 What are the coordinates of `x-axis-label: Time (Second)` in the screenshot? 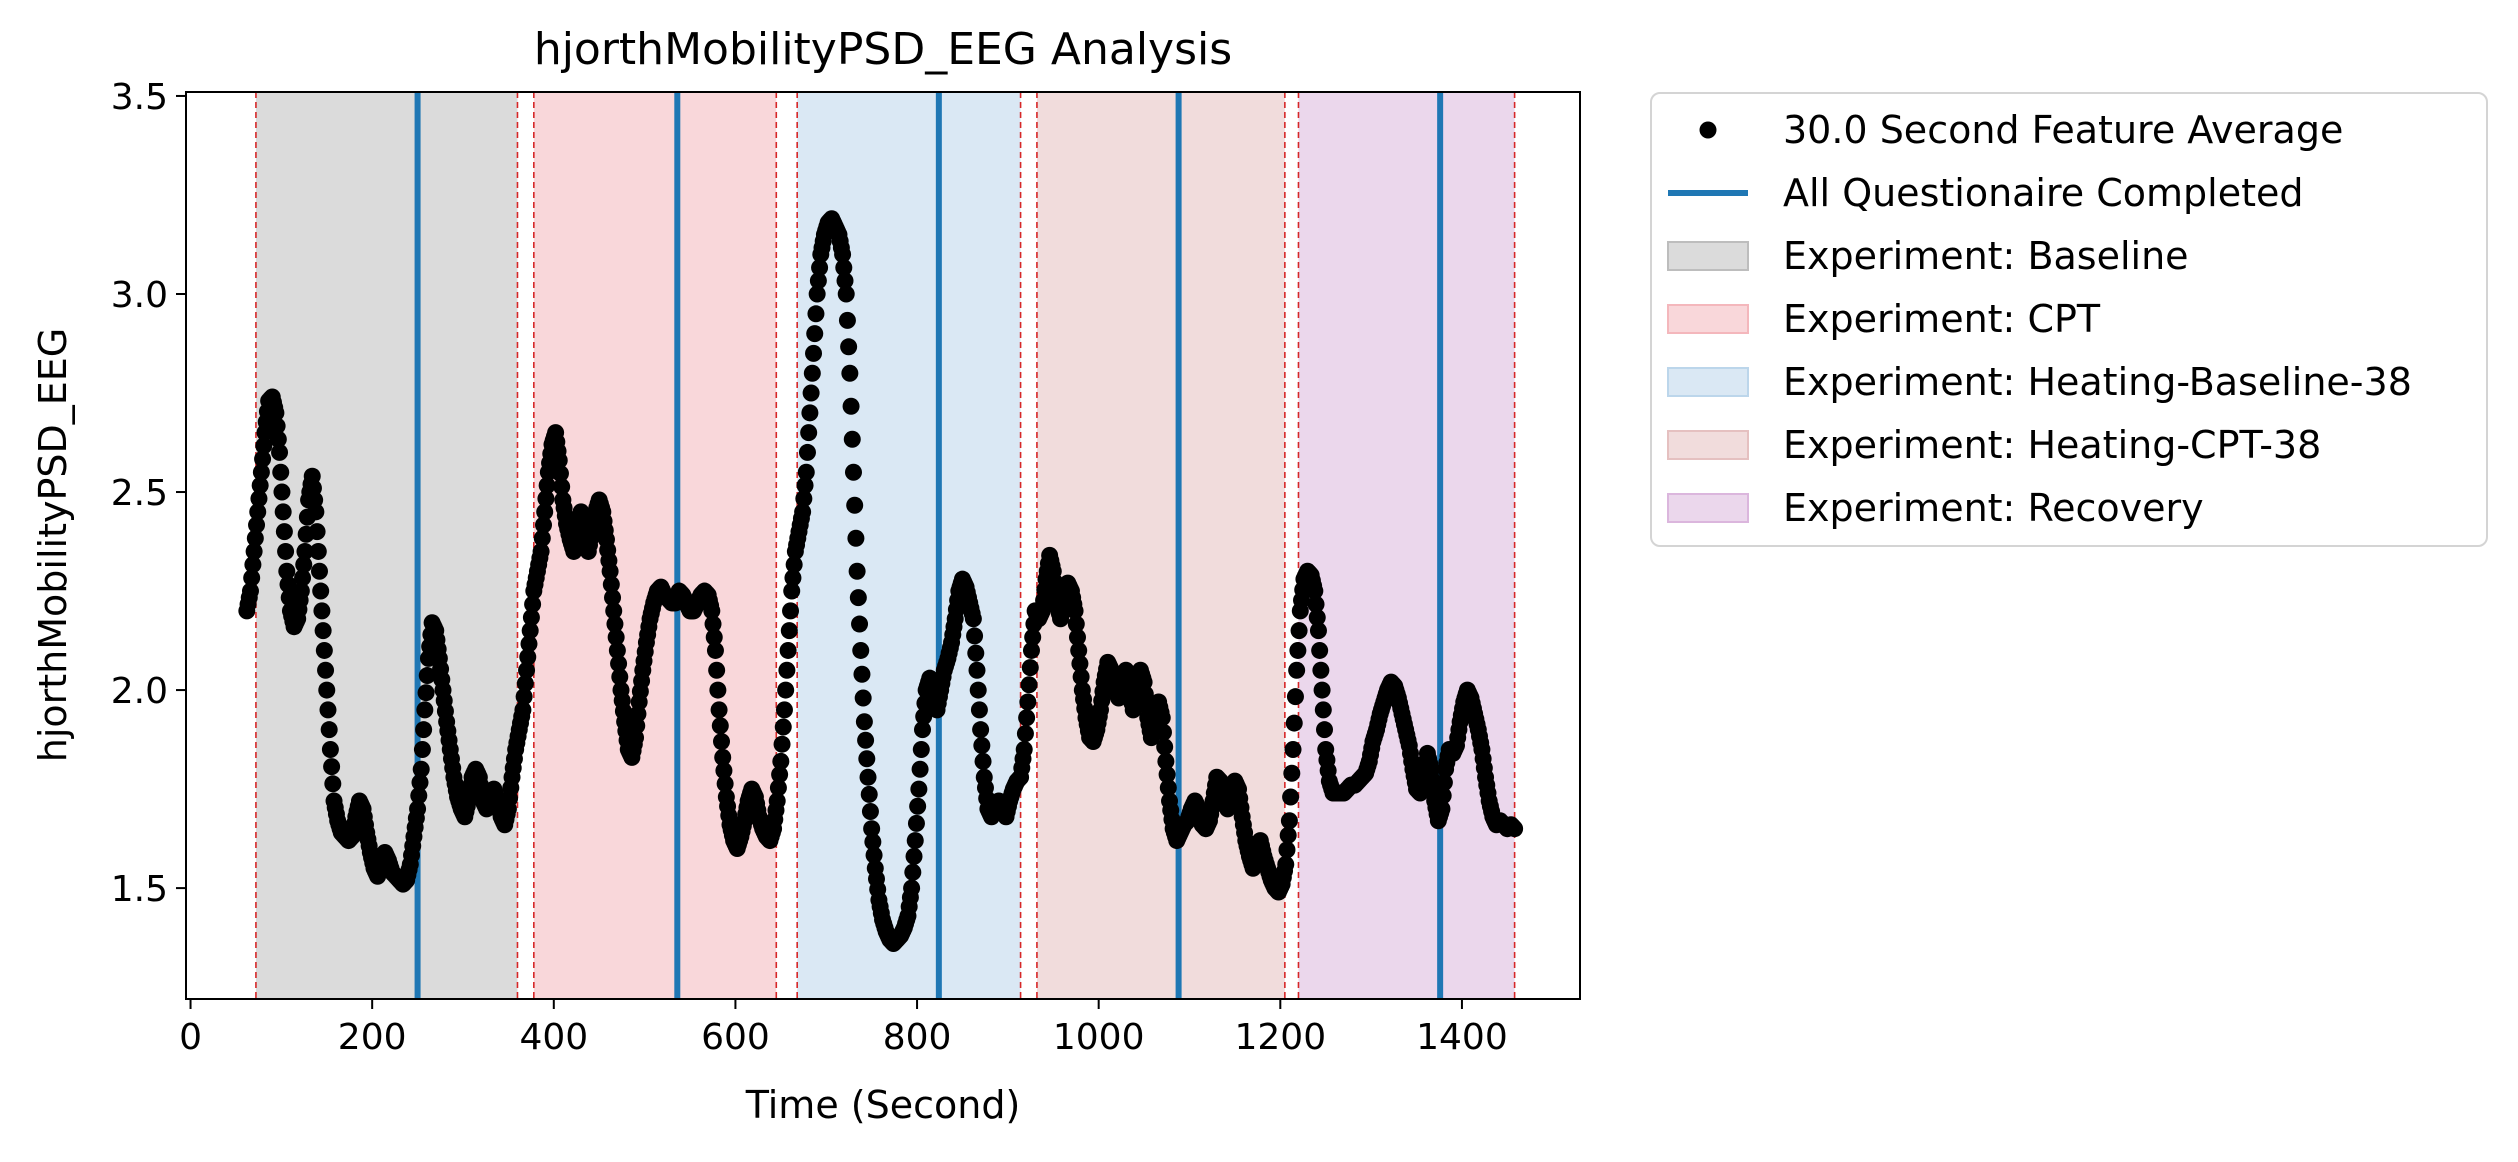 It's located at (883, 1105).